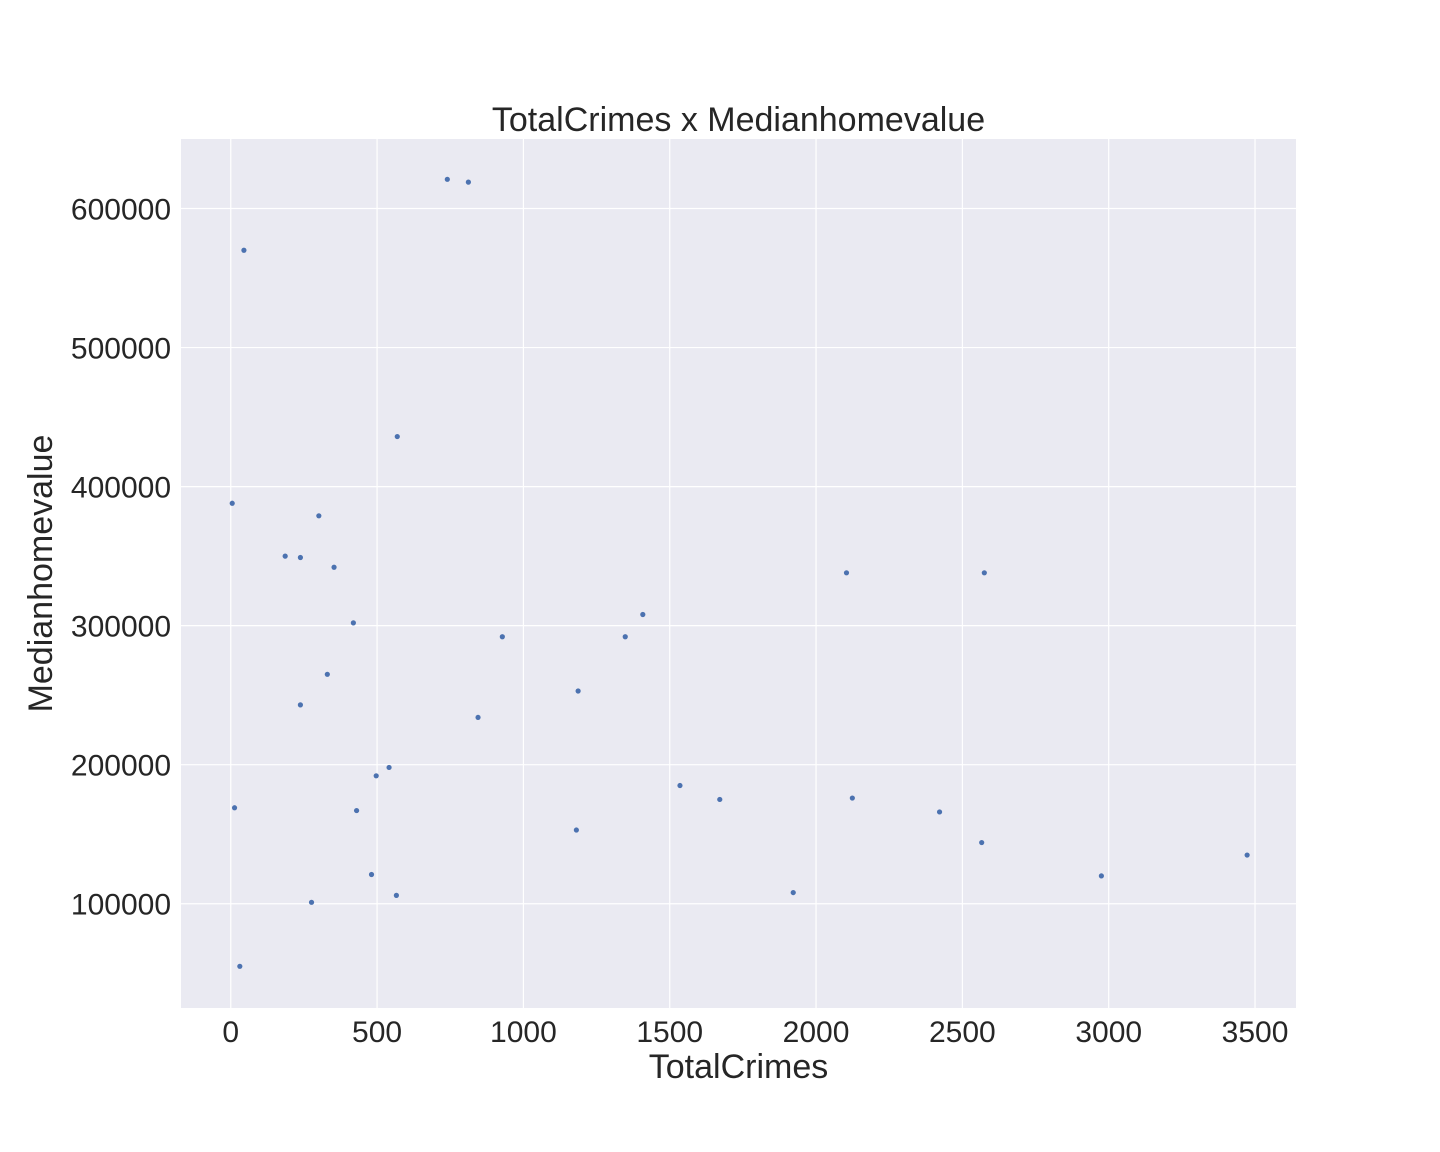 The width and height of the screenshot is (1440, 1152). Describe the element at coordinates (121, 488) in the screenshot. I see `y-tick-label: 400000` at that location.